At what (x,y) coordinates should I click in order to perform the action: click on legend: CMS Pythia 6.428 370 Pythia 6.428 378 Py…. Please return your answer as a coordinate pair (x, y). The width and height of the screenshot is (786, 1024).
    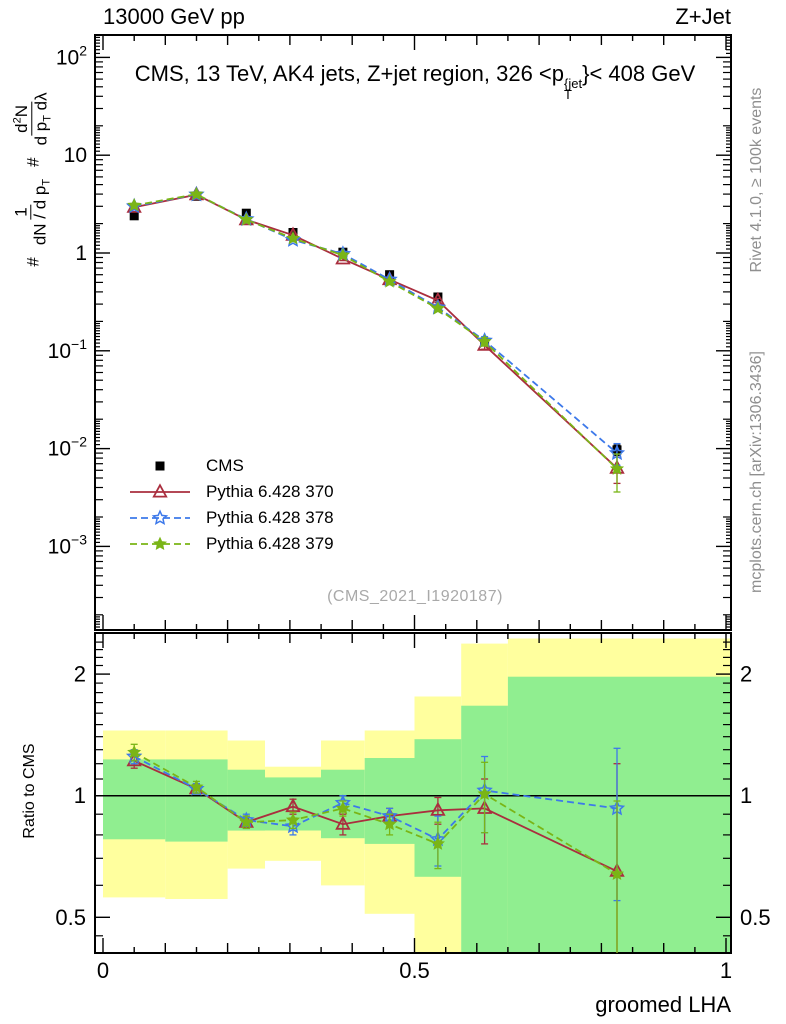
    Looking at the image, I should click on (231, 505).